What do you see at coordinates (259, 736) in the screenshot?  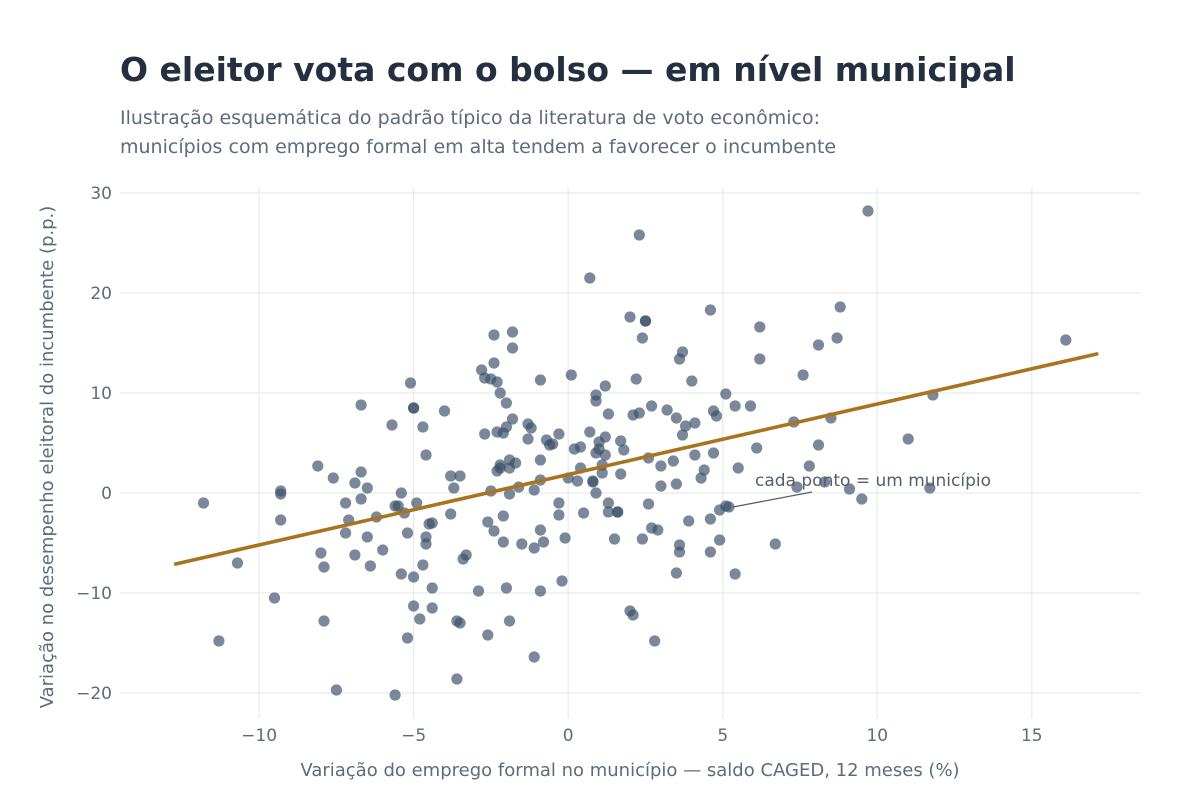 I see `x-tick-label: −10` at bounding box center [259, 736].